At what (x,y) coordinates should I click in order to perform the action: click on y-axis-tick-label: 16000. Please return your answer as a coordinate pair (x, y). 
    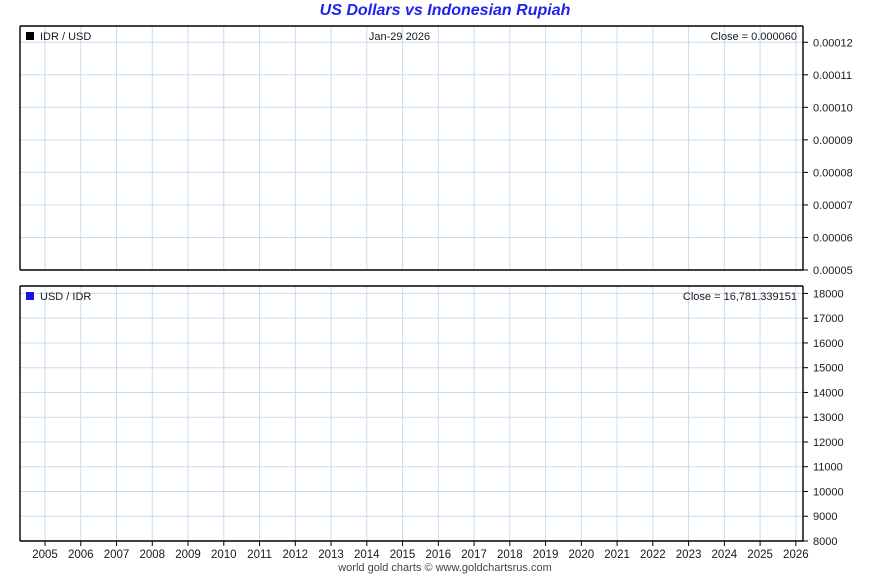
    Looking at the image, I should click on (828, 344).